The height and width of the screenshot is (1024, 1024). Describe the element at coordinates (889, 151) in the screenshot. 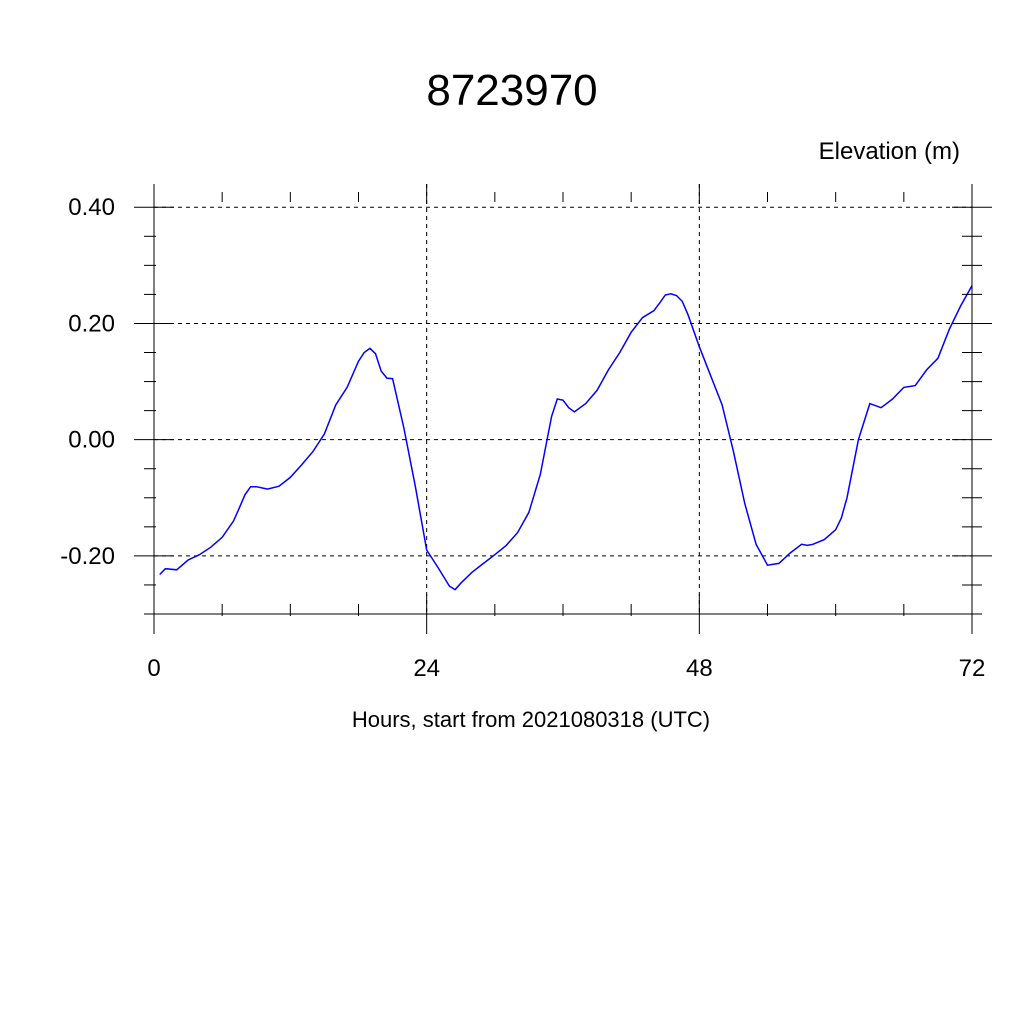

I see `y-axis-label: Elevation (m)` at that location.